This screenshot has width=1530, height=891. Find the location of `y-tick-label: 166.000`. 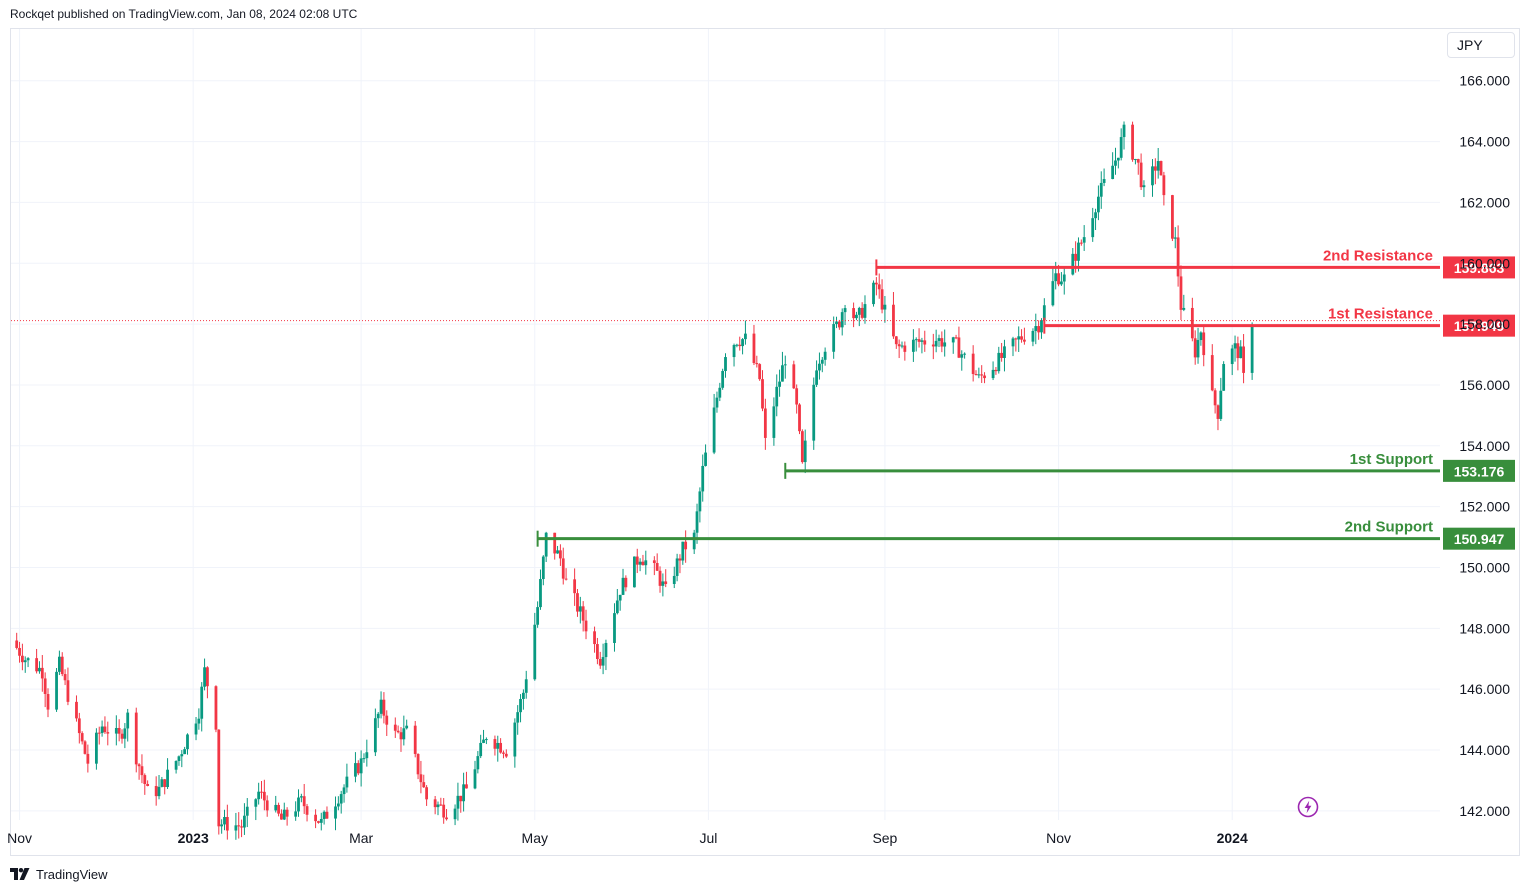

y-tick-label: 166.000 is located at coordinates (1484, 81).